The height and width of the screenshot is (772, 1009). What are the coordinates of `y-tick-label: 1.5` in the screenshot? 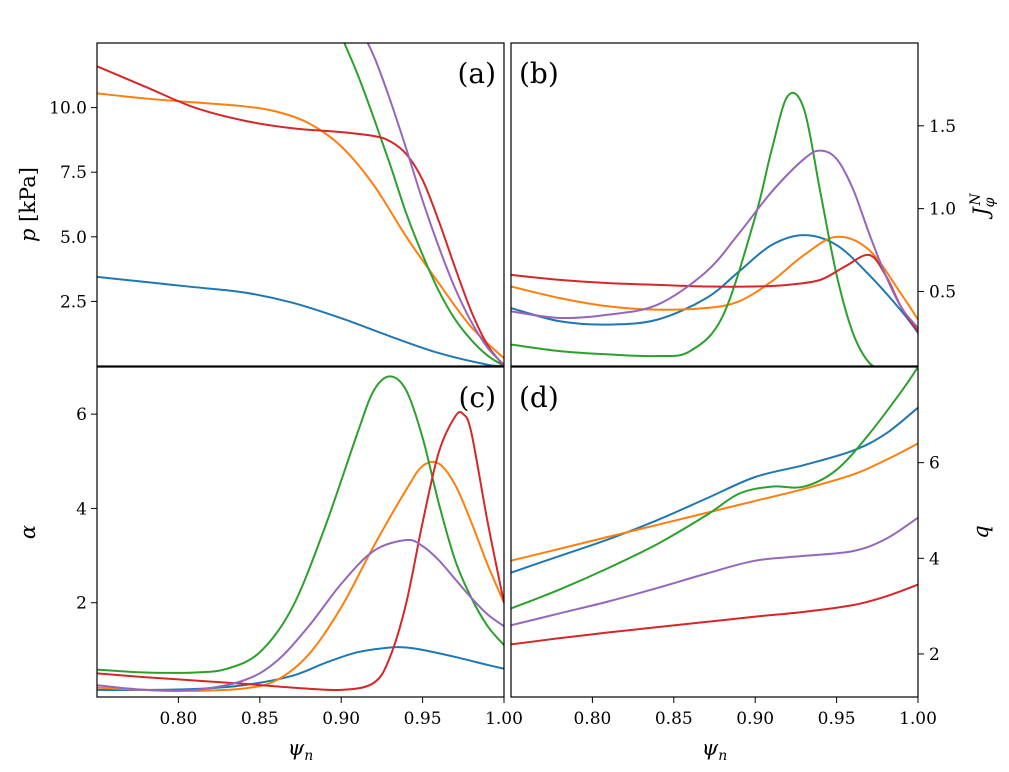 It's located at (942, 127).